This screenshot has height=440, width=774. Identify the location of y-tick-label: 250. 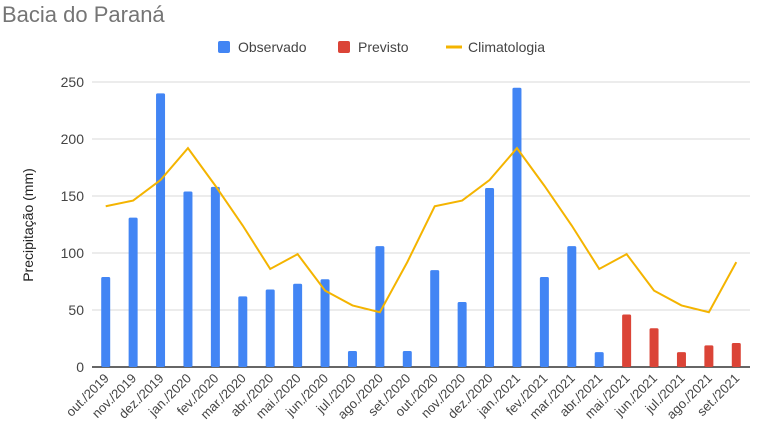
(73, 82).